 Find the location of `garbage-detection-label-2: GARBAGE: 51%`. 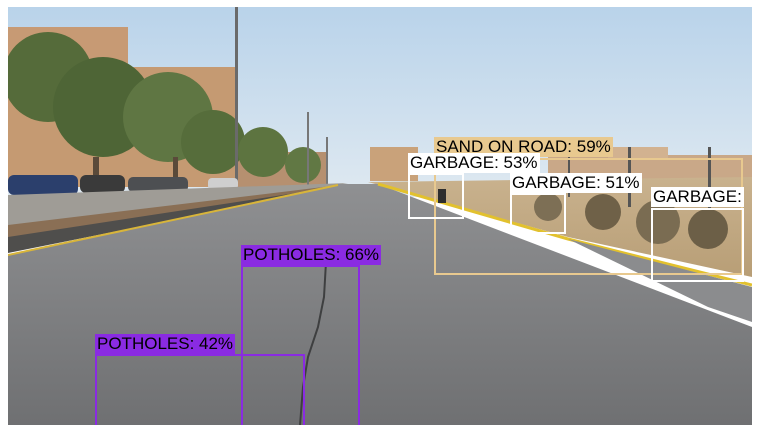

garbage-detection-label-2: GARBAGE: 51% is located at coordinates (576, 183).